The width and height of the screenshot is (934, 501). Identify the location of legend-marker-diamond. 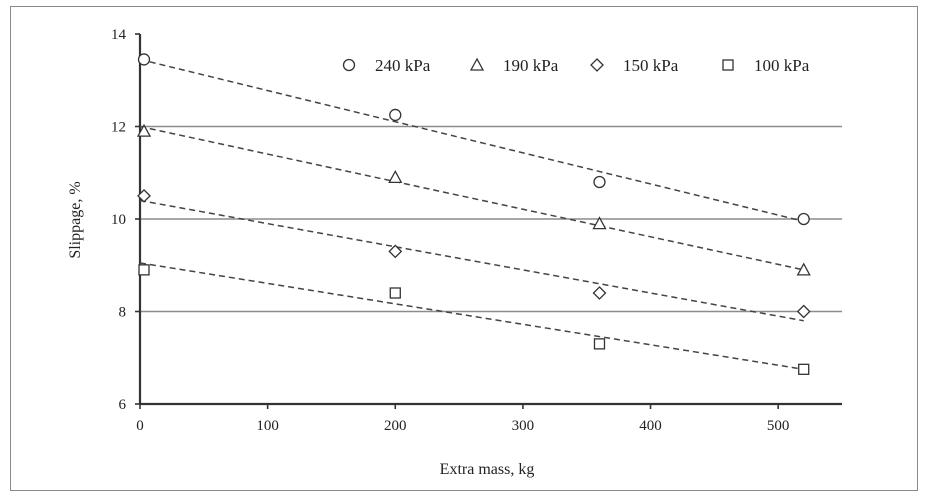
(597, 65).